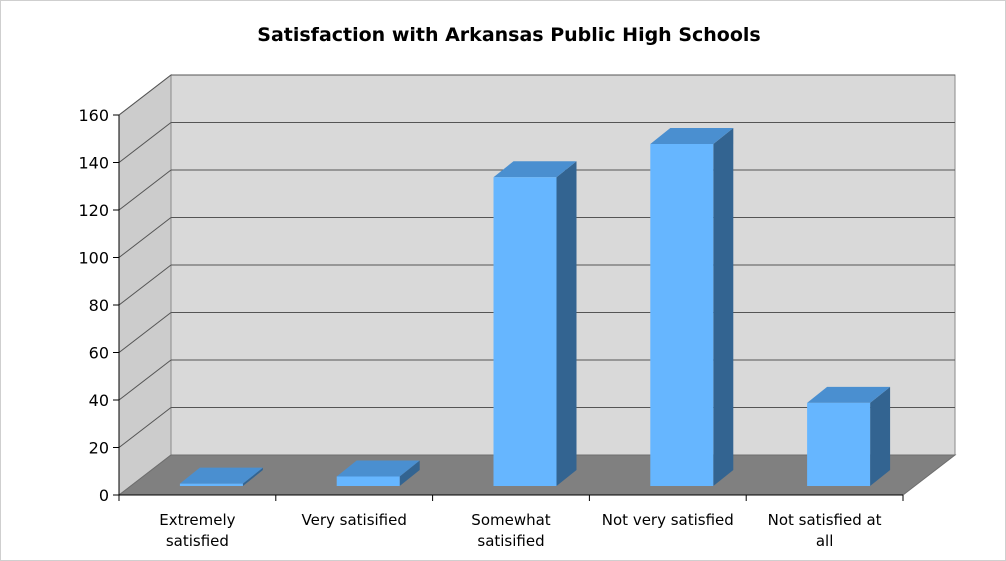  I want to click on y-tick-label: 80, so click(99, 305).